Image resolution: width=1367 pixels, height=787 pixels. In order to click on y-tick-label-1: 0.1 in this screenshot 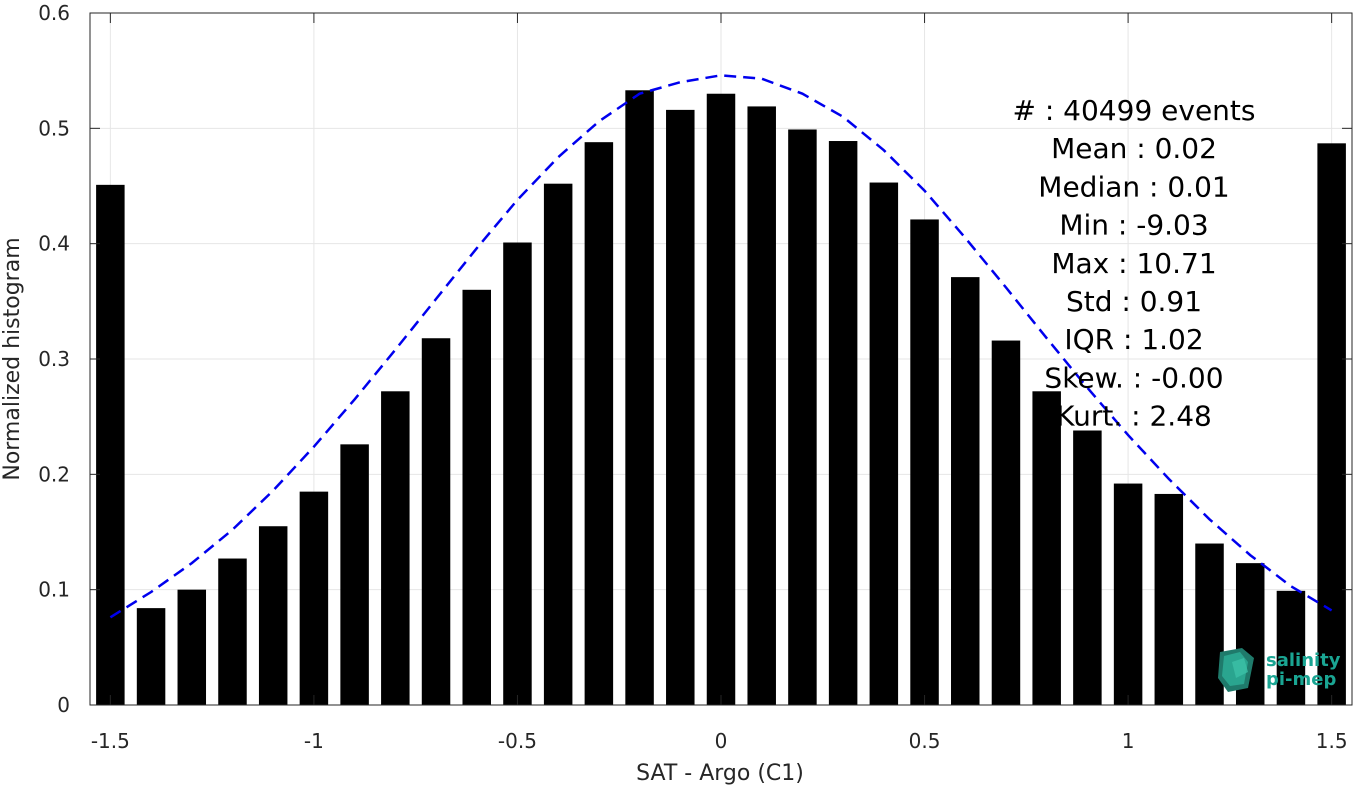, I will do `click(54, 590)`.